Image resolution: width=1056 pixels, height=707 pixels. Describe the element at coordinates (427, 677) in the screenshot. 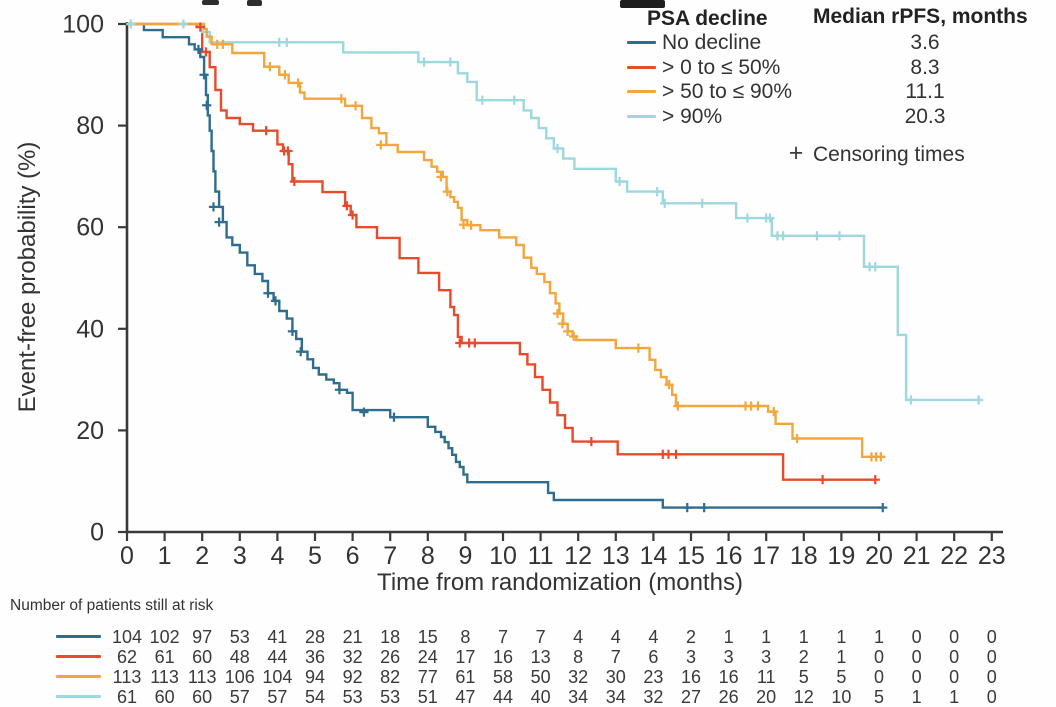

I see `risk-count: 77` at that location.